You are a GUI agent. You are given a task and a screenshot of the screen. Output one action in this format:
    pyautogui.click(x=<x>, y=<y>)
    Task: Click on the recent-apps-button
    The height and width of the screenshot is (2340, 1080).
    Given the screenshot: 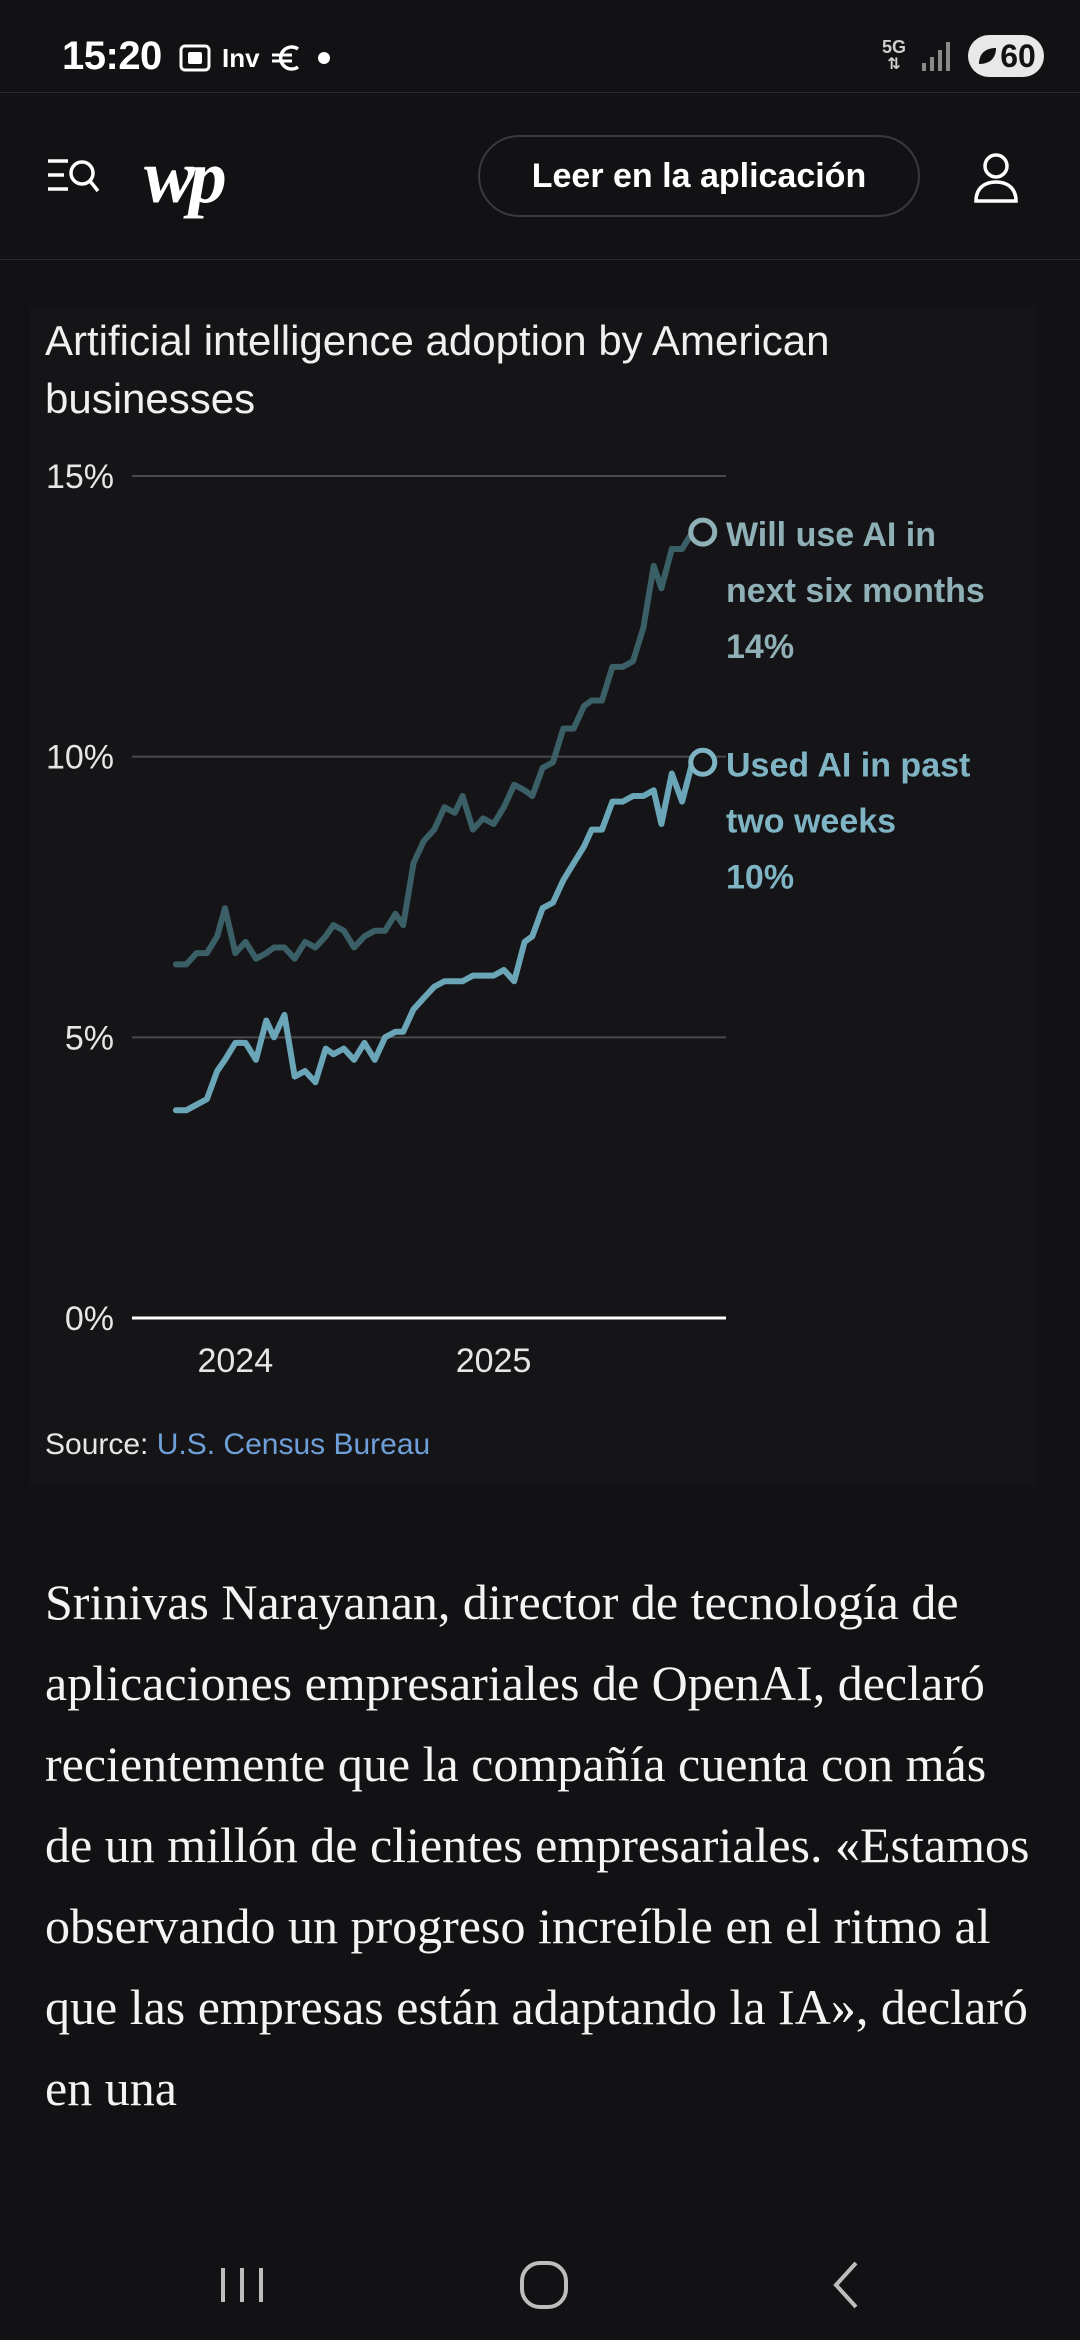 What is the action you would take?
    pyautogui.click(x=242, y=2285)
    